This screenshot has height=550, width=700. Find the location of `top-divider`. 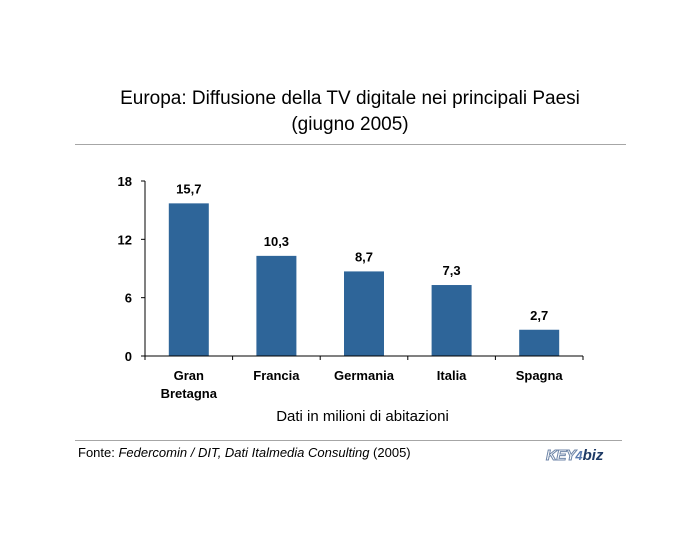

top-divider is located at coordinates (350, 144).